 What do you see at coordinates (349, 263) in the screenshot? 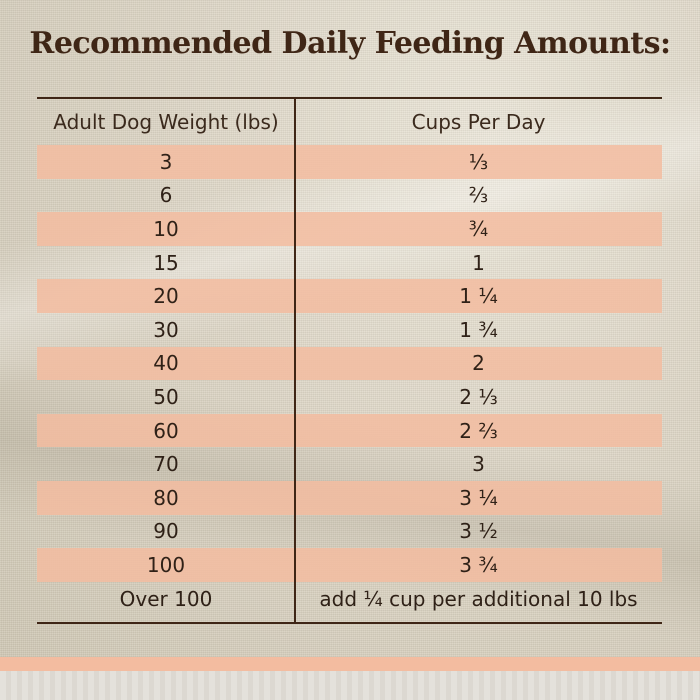
I see `table-row: 15 1` at bounding box center [349, 263].